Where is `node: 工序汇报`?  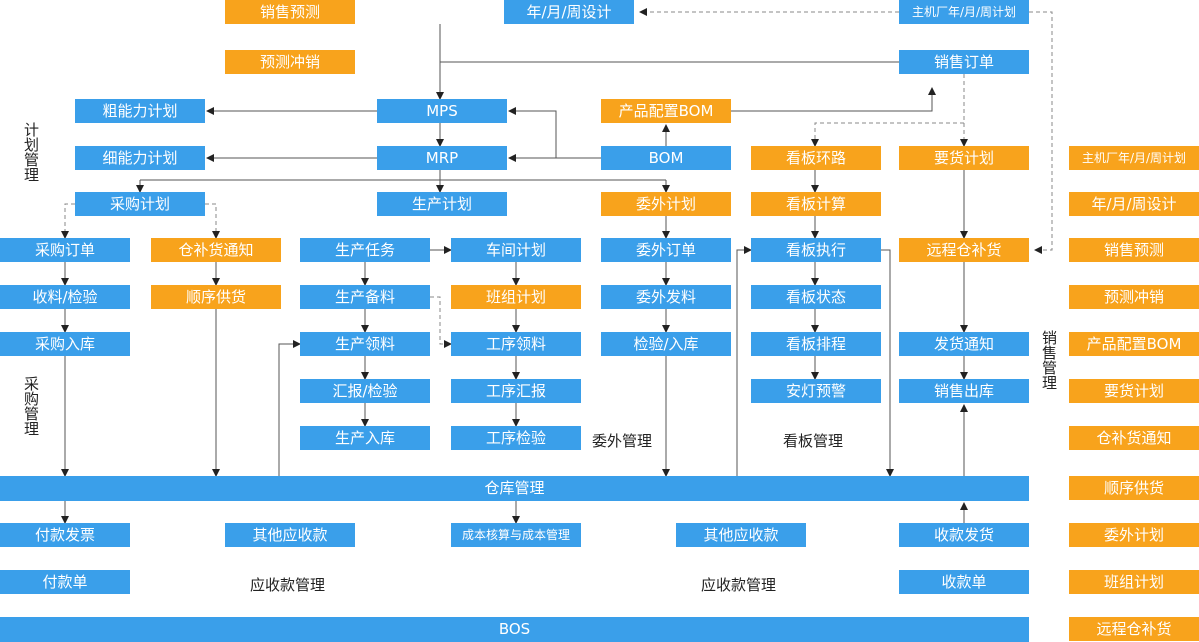 node: 工序汇报 is located at coordinates (516, 391).